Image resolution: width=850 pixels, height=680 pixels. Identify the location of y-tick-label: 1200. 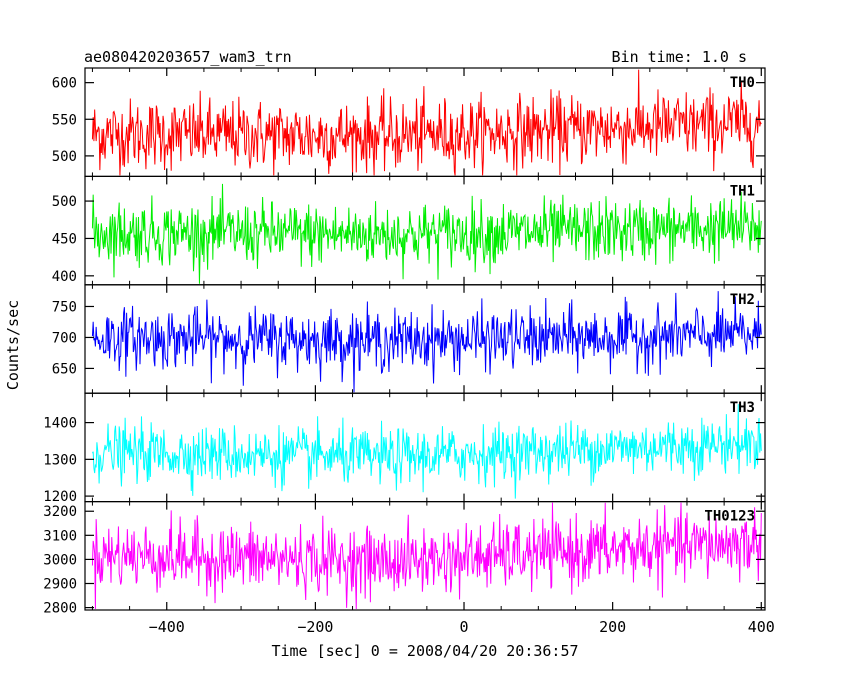
(60, 497).